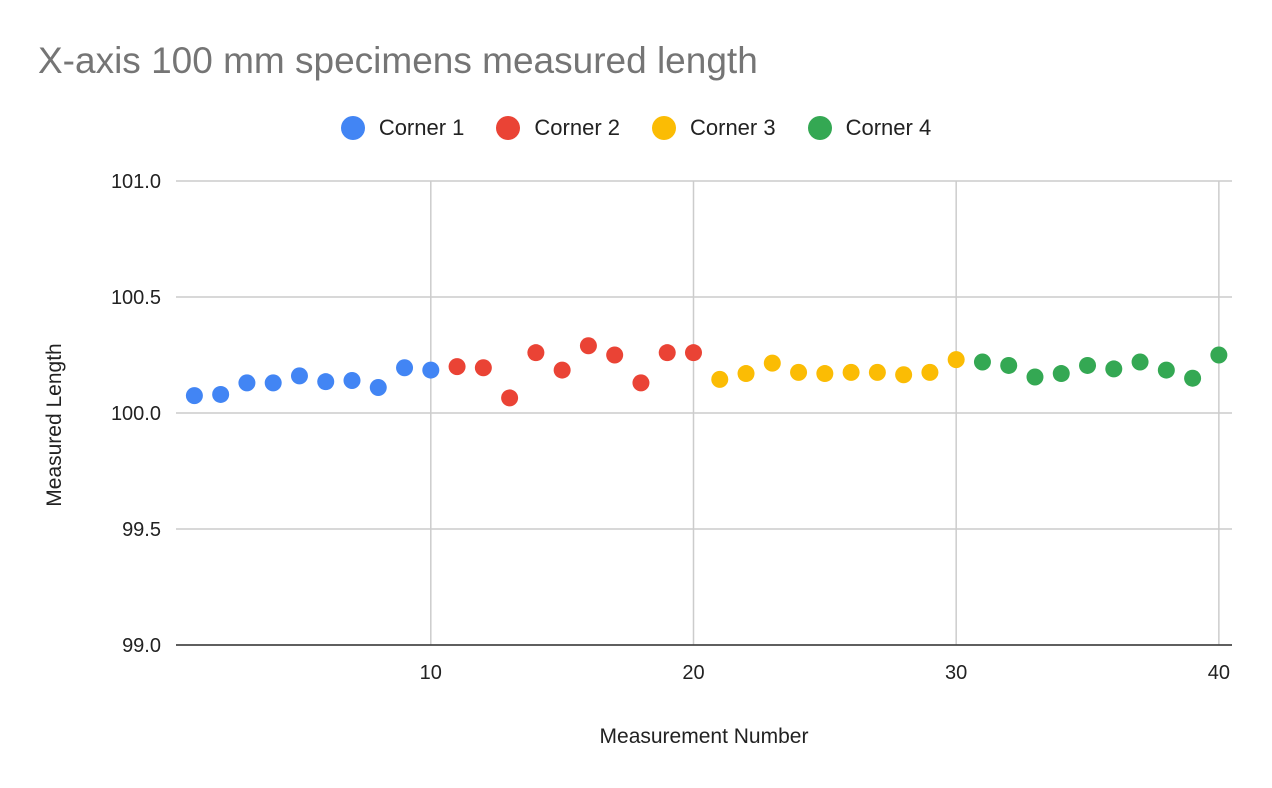  I want to click on y-tick-label: 99.5, so click(141, 530).